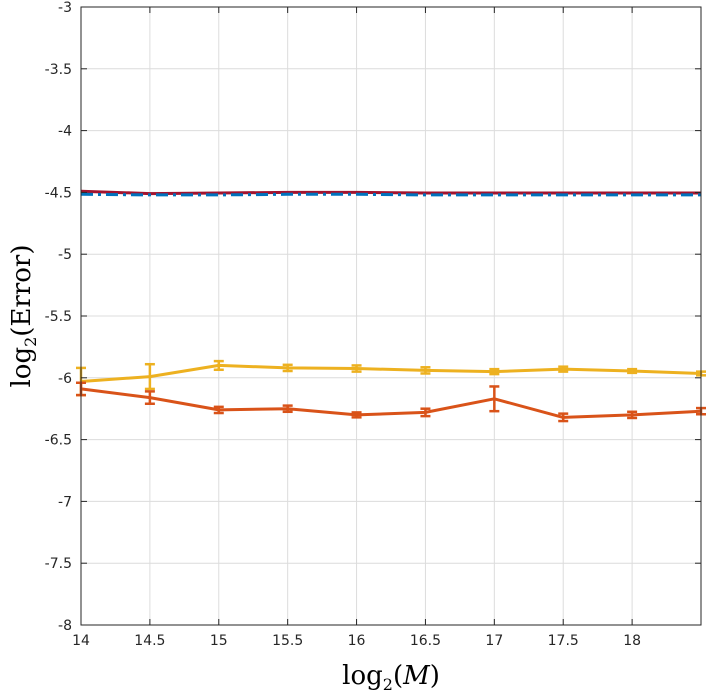  What do you see at coordinates (81, 641) in the screenshot?
I see `x-tick-label: 14` at bounding box center [81, 641].